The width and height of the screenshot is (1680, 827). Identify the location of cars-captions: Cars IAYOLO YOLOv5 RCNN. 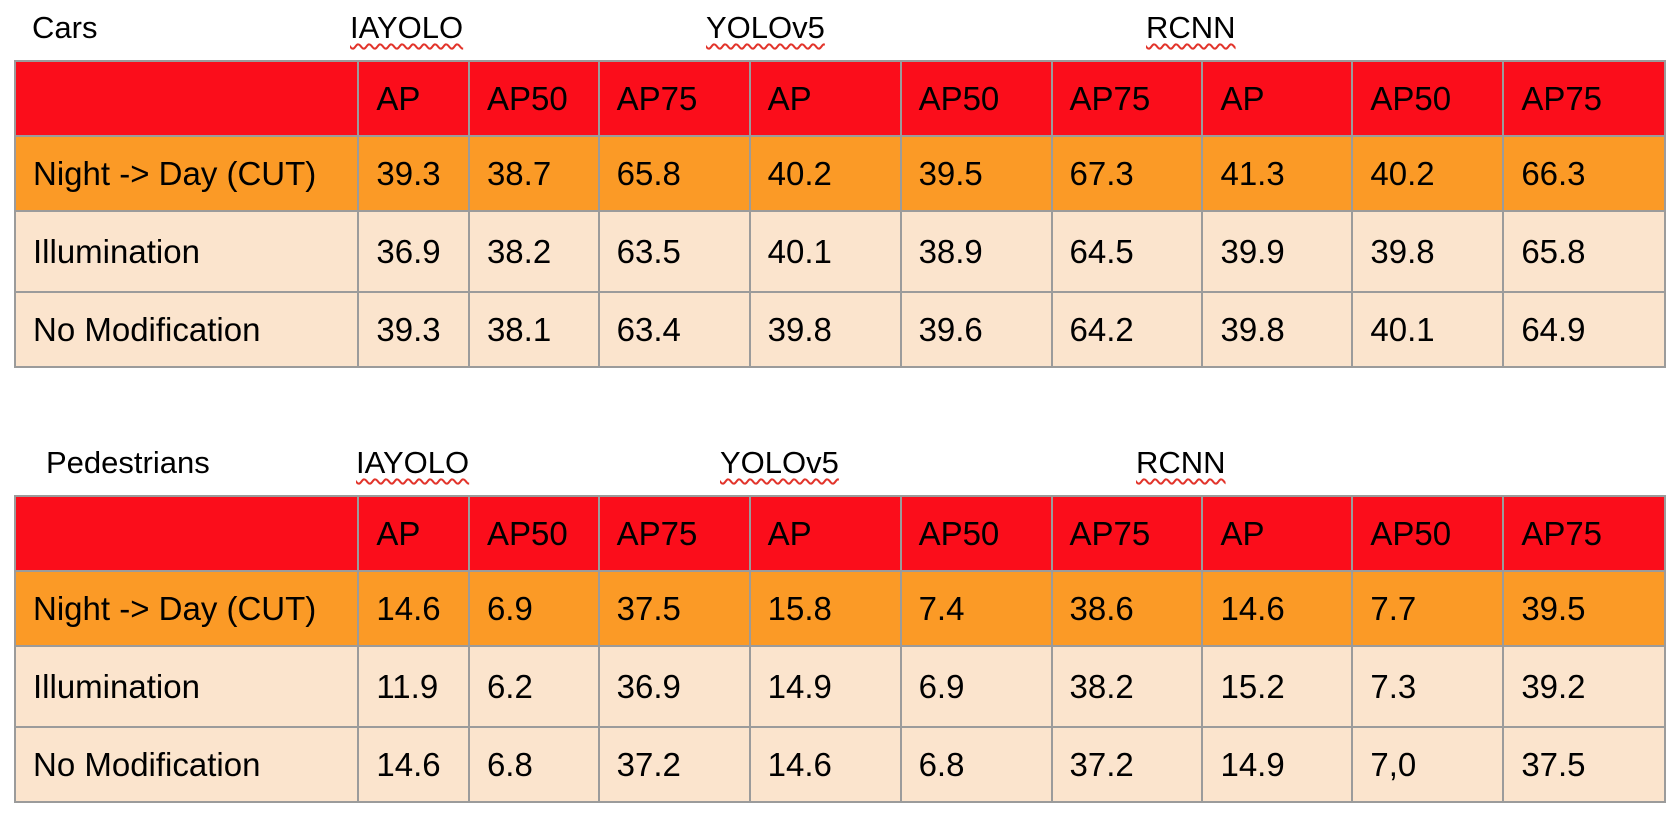
(840, 30).